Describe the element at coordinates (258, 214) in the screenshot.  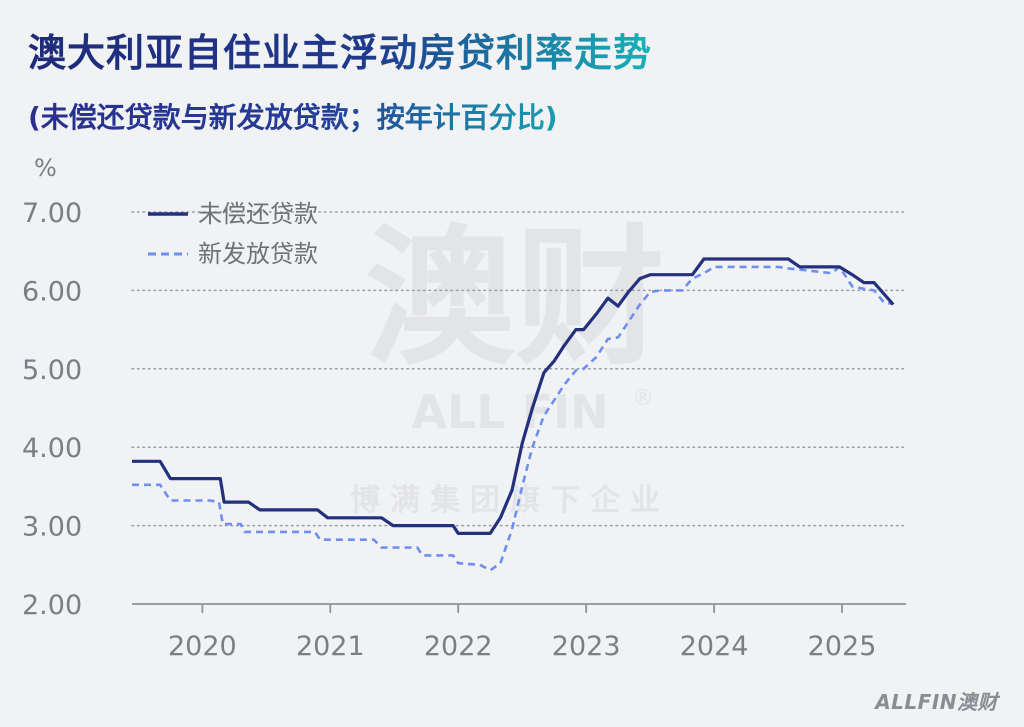
I see `legend-outstanding-label: 未偿还贷款` at that location.